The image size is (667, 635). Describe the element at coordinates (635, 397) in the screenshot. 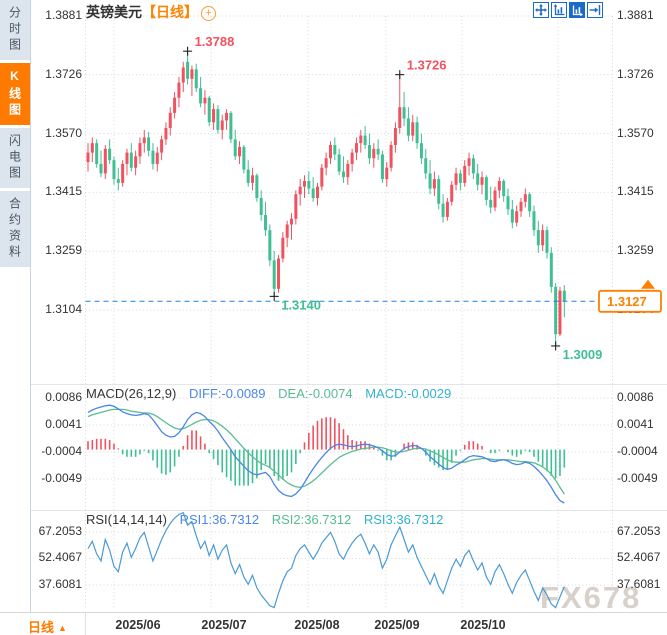

I see `macd-axis-right-label: 0.0086` at that location.